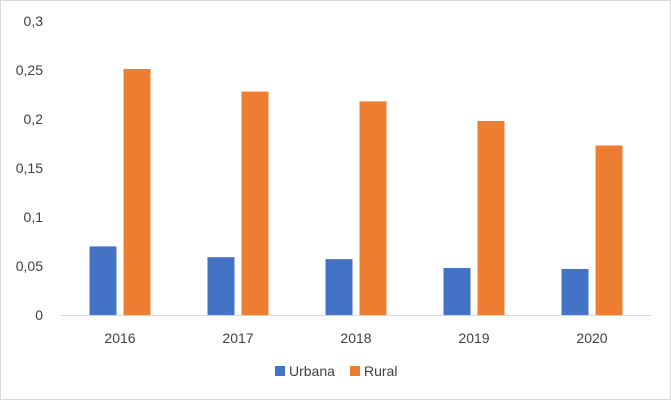  I want to click on y-tick-label: 0,2, so click(34, 119).